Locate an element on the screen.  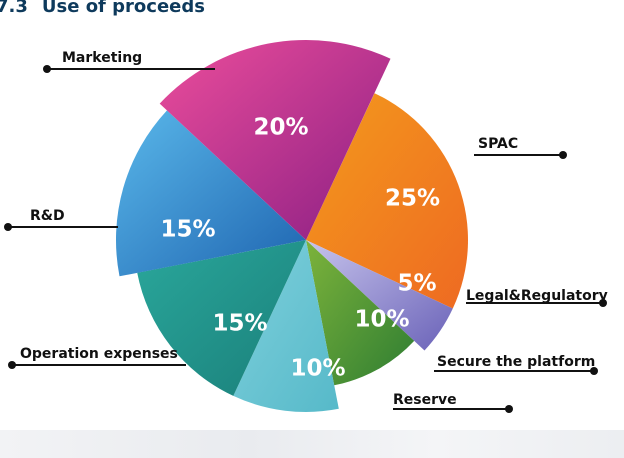
callout-label-marketing: Marketing is located at coordinates (102, 58).